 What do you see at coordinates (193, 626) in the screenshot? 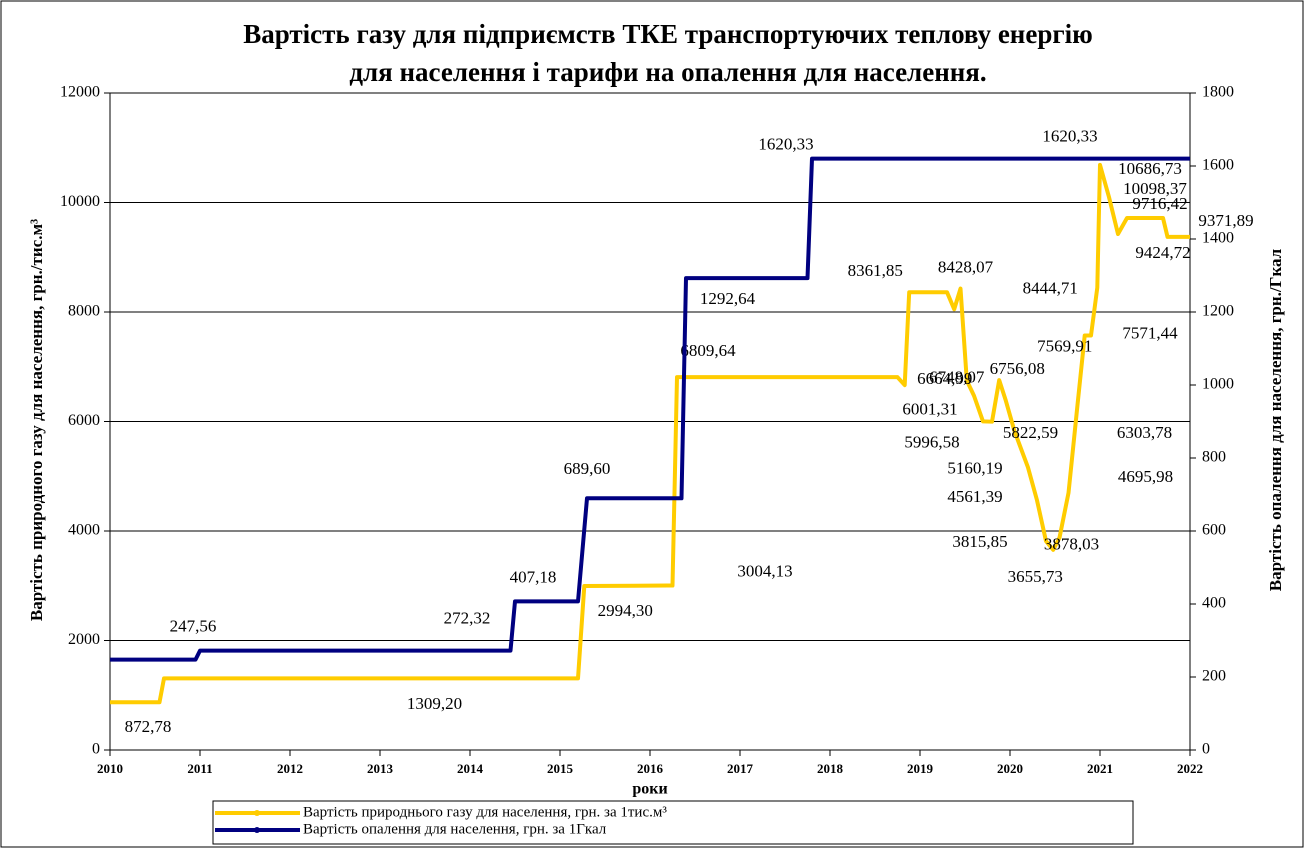
I see `data-label: 247,56` at bounding box center [193, 626].